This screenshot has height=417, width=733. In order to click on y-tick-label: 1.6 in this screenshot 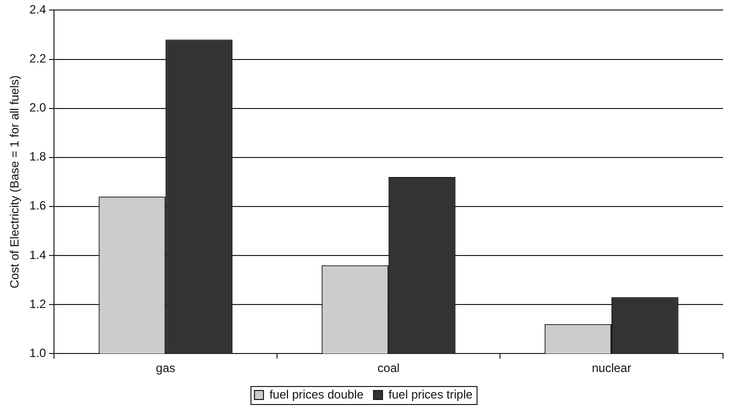, I will do `click(37, 205)`.